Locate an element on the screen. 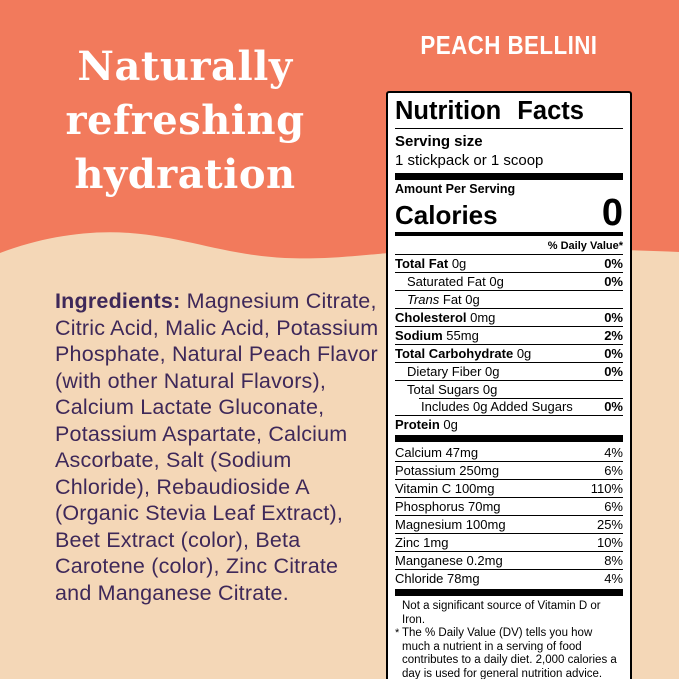 The height and width of the screenshot is (679, 679). nutrient-row: Saturated Fat 0g 0% is located at coordinates (509, 281).